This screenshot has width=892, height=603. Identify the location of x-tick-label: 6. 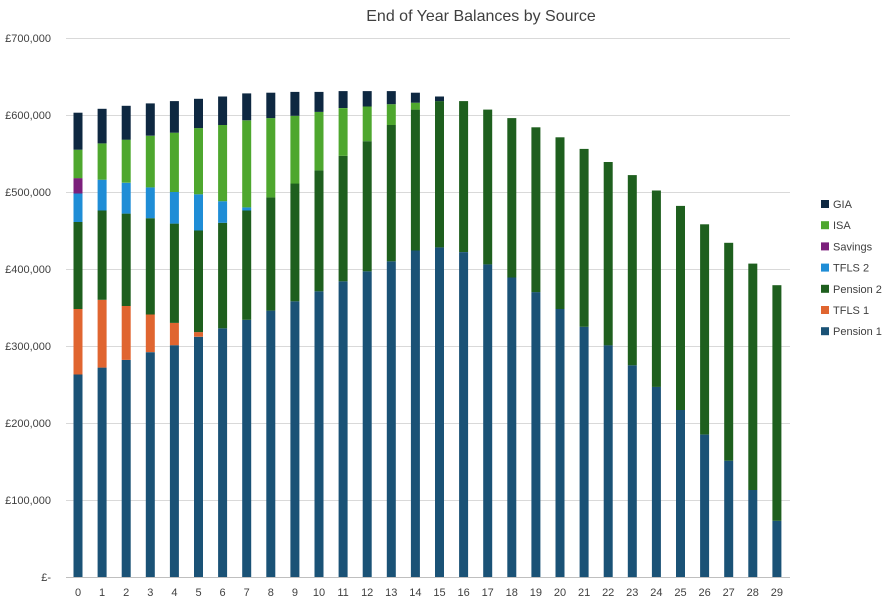
(223, 593).